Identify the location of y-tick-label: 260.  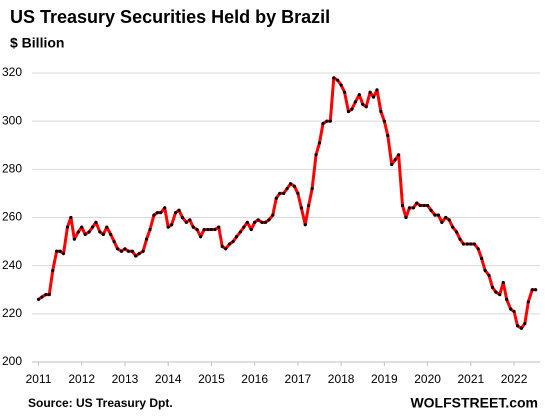
(12, 217).